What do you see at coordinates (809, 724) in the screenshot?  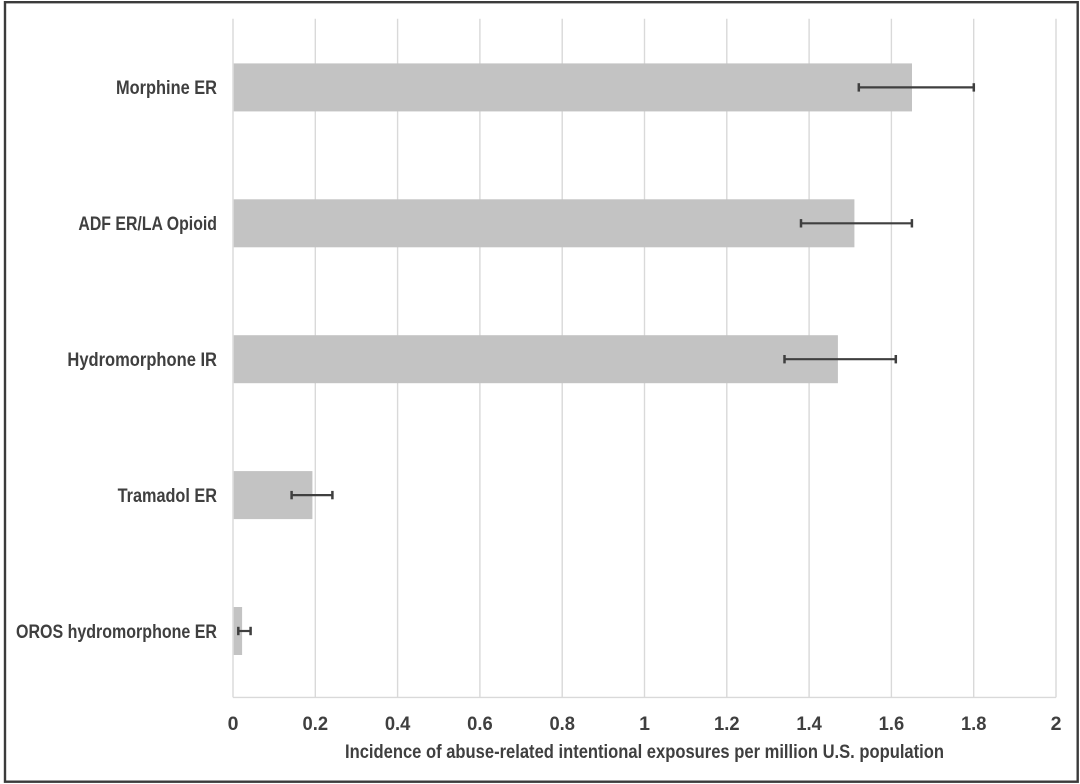 I see `svg-text: 1.4` at bounding box center [809, 724].